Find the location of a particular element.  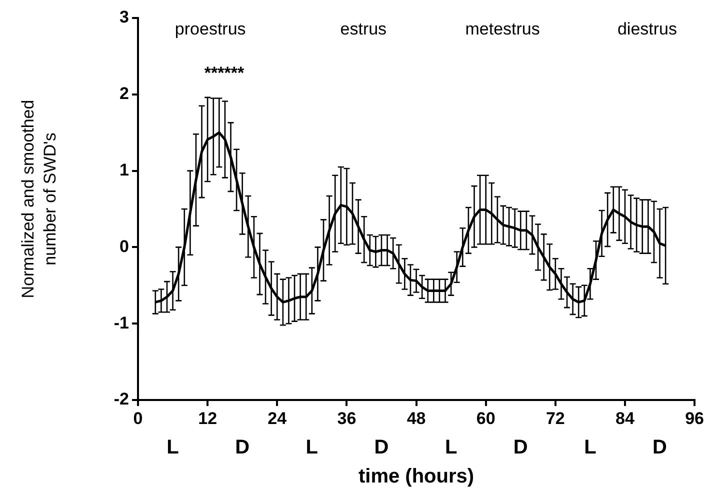

annotation: proestrus is located at coordinates (210, 29).